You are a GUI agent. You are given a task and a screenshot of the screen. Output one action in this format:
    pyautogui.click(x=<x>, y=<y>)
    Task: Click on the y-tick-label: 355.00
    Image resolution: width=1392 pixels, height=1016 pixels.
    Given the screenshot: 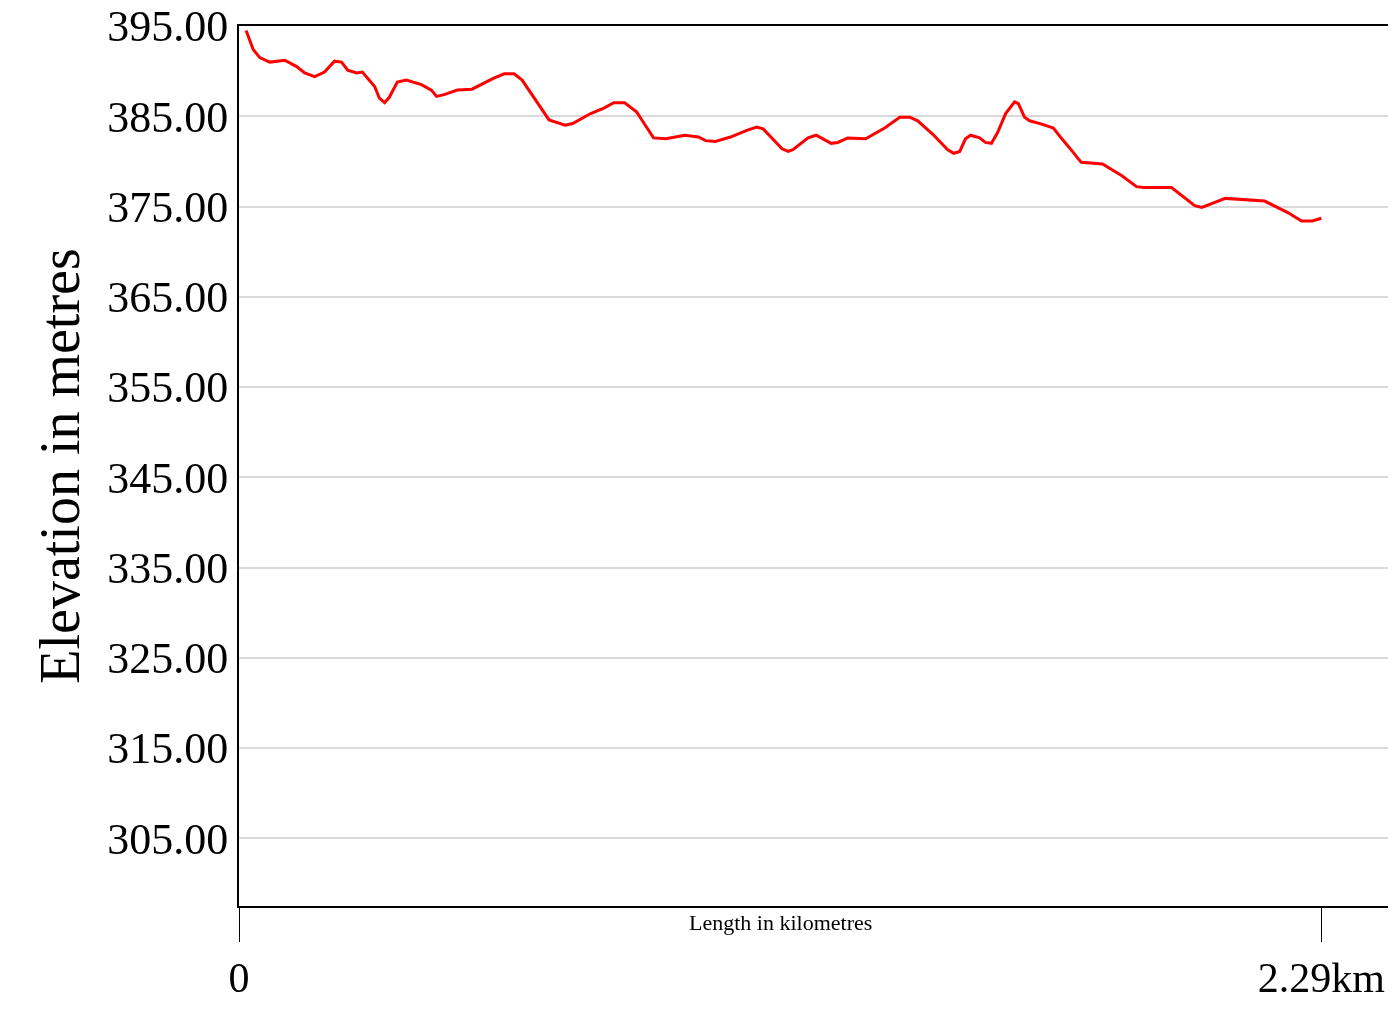 What is the action you would take?
    pyautogui.click(x=168, y=388)
    